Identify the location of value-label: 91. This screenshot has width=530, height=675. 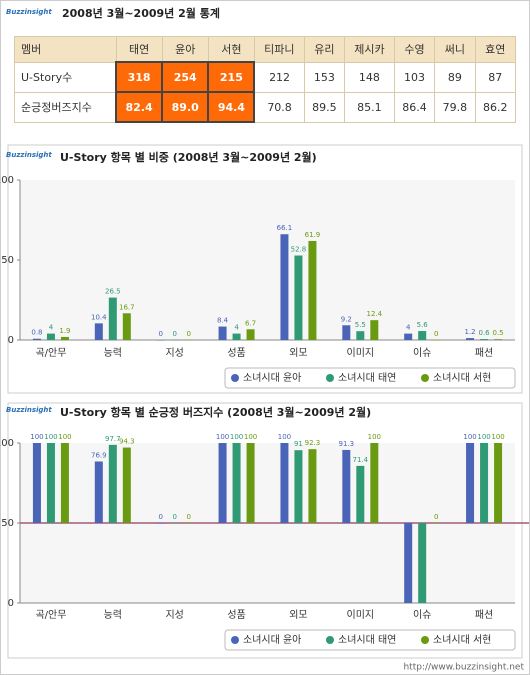
(298, 444).